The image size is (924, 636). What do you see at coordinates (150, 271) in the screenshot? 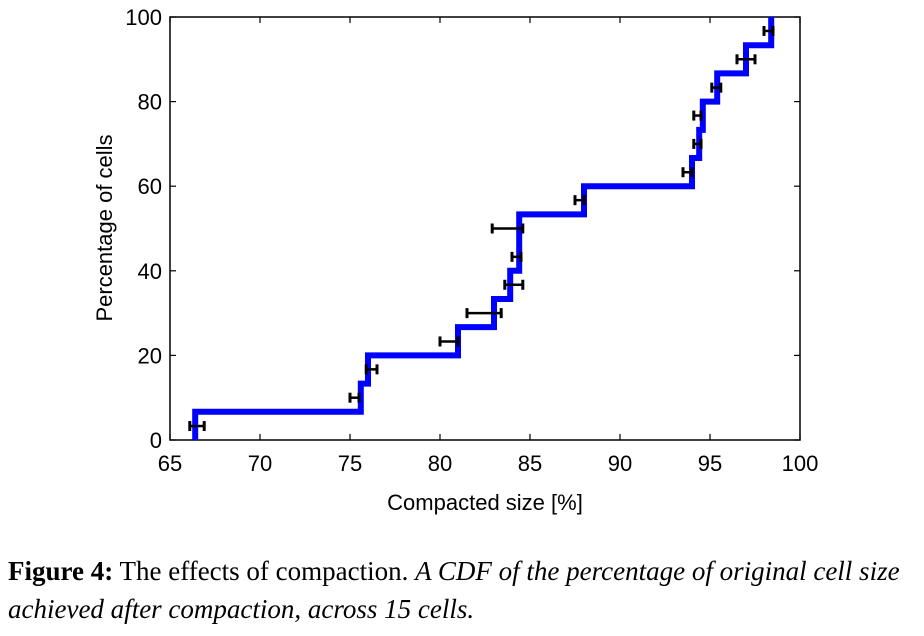
I see `y-tick-label: 40` at bounding box center [150, 271].